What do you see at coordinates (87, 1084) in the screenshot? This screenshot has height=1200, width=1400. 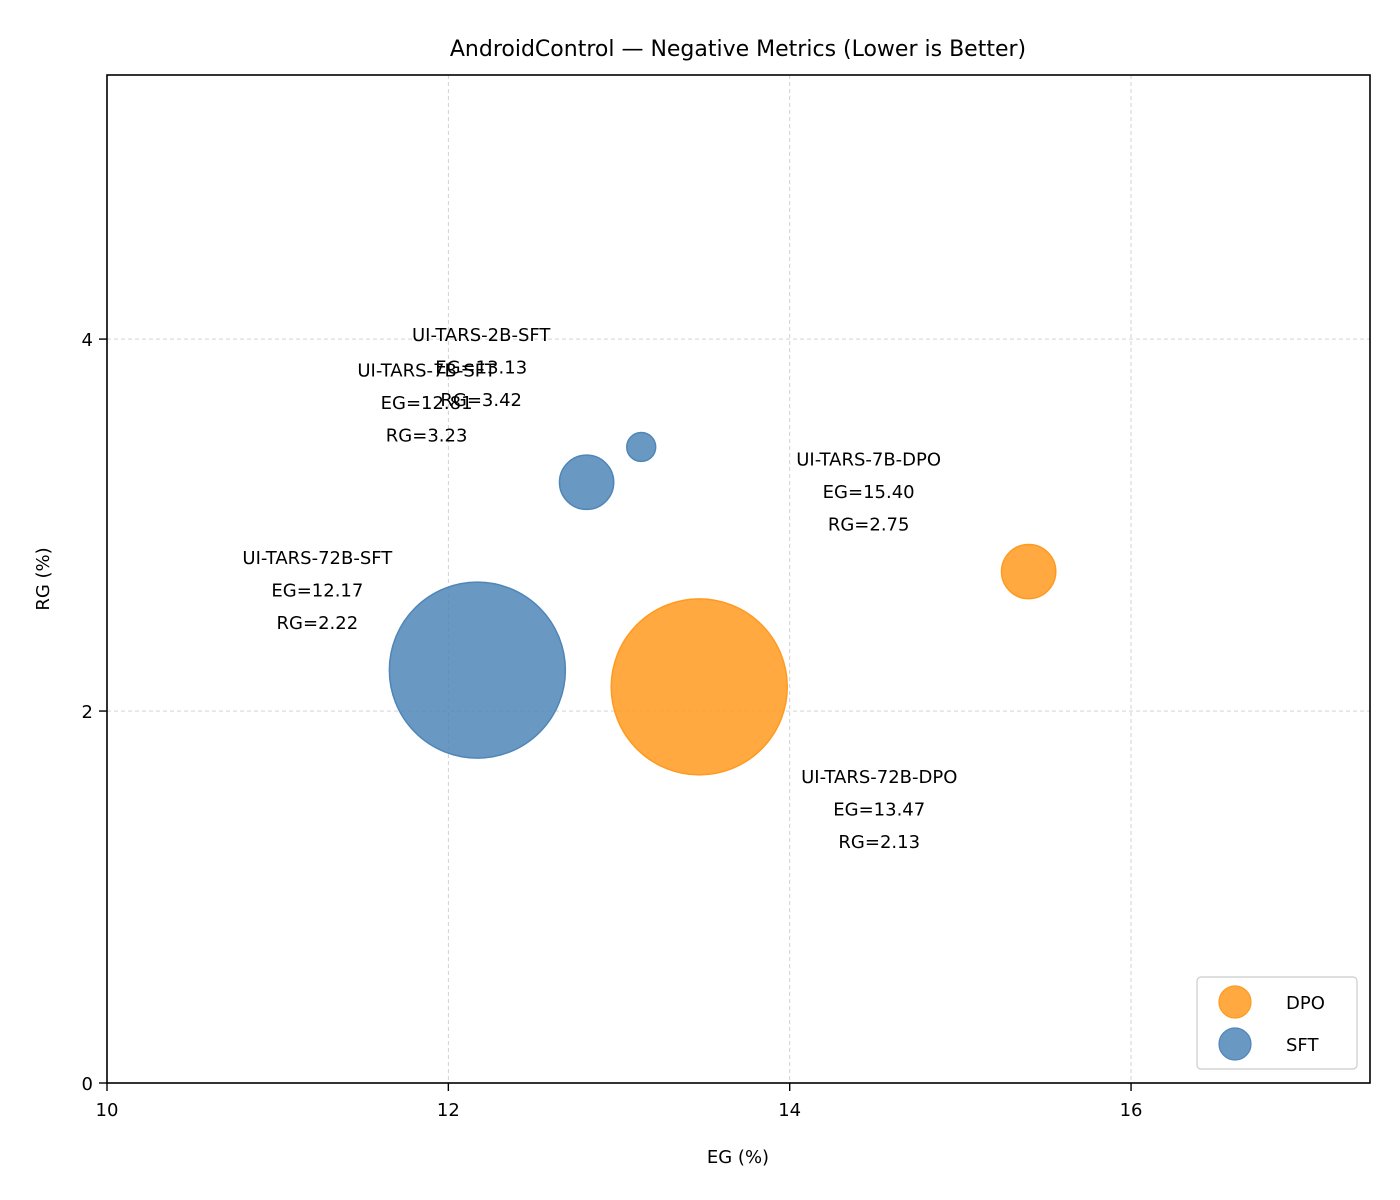 I see `y-tick-label: 0` at bounding box center [87, 1084].